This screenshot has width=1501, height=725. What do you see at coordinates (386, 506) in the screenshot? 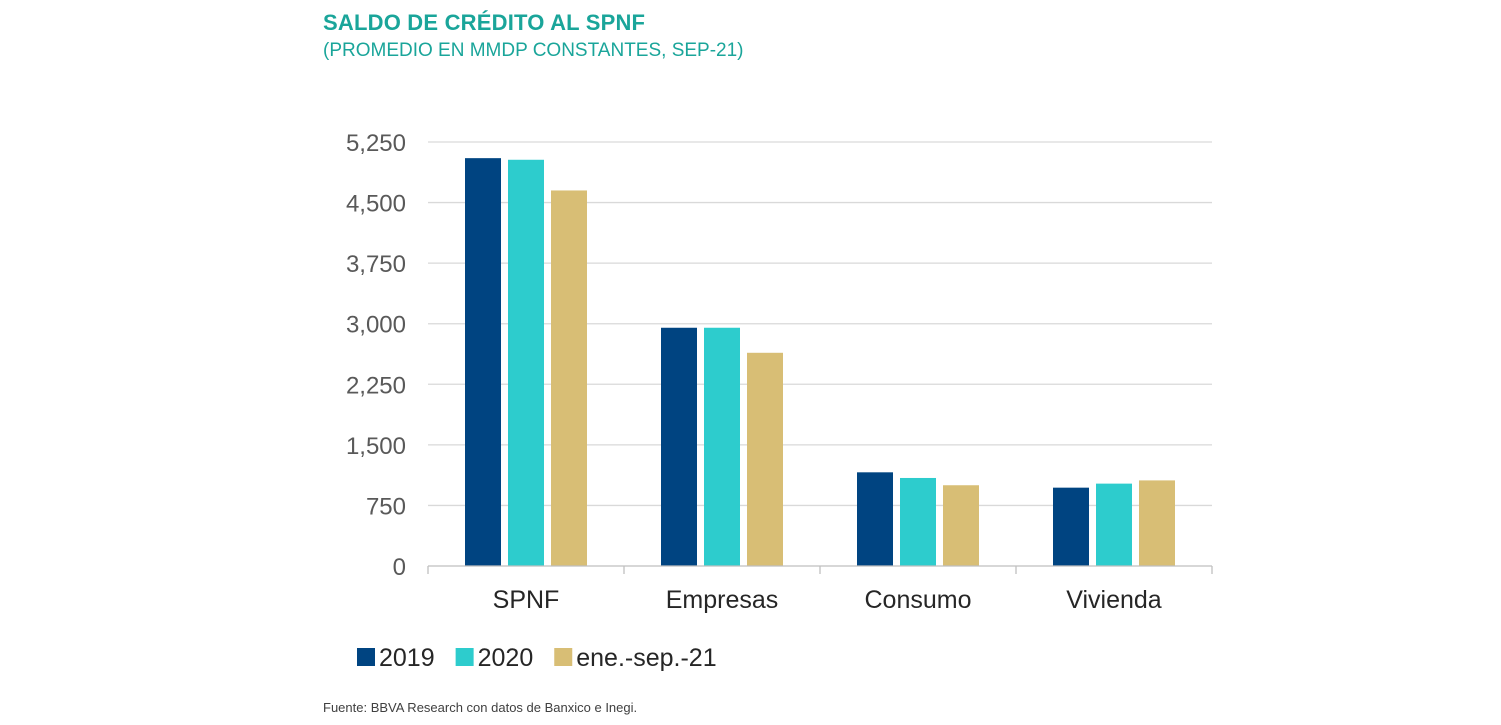
I see `y-tick-label: 750` at bounding box center [386, 506].